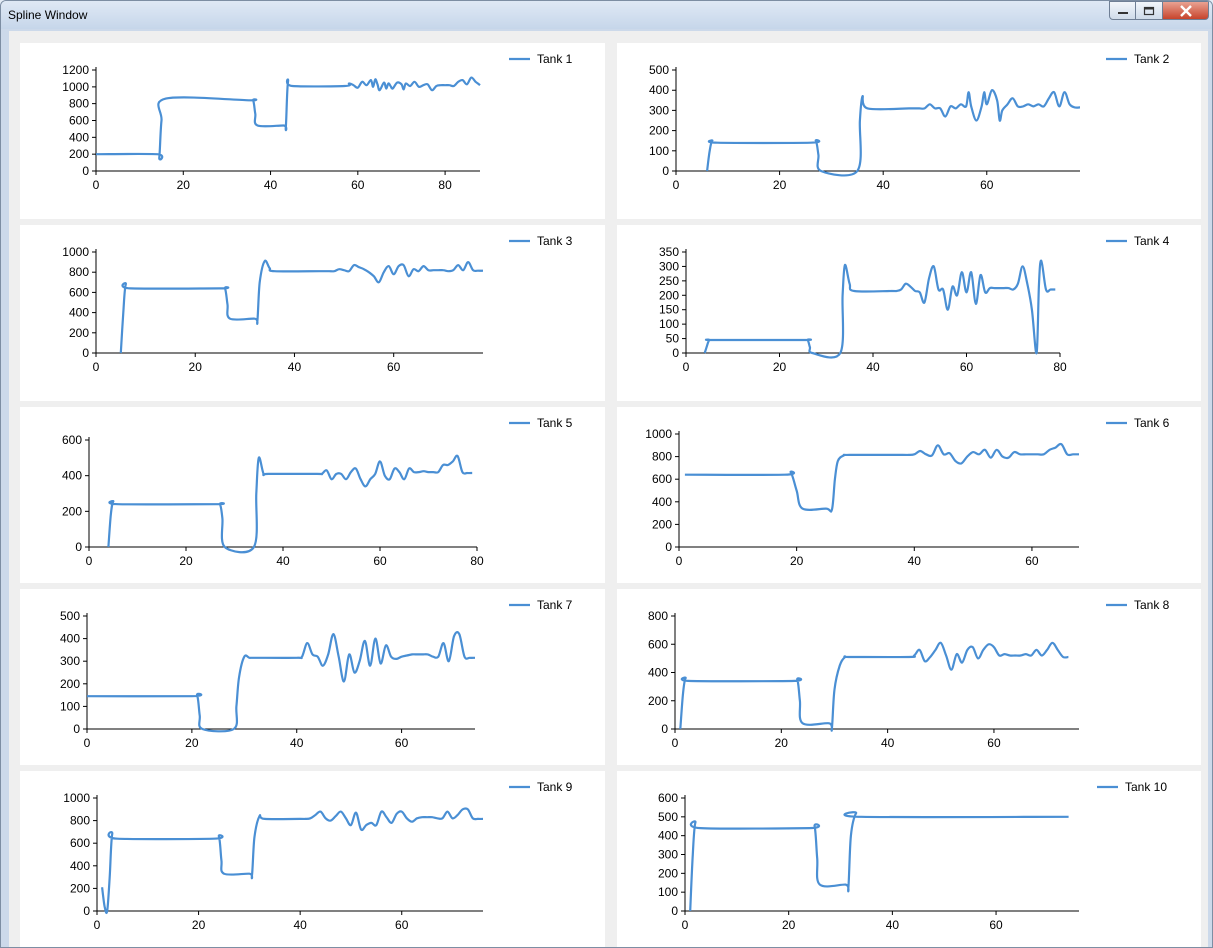 The height and width of the screenshot is (948, 1213). What do you see at coordinates (48, 15) in the screenshot?
I see `window-title: Spline Window` at bounding box center [48, 15].